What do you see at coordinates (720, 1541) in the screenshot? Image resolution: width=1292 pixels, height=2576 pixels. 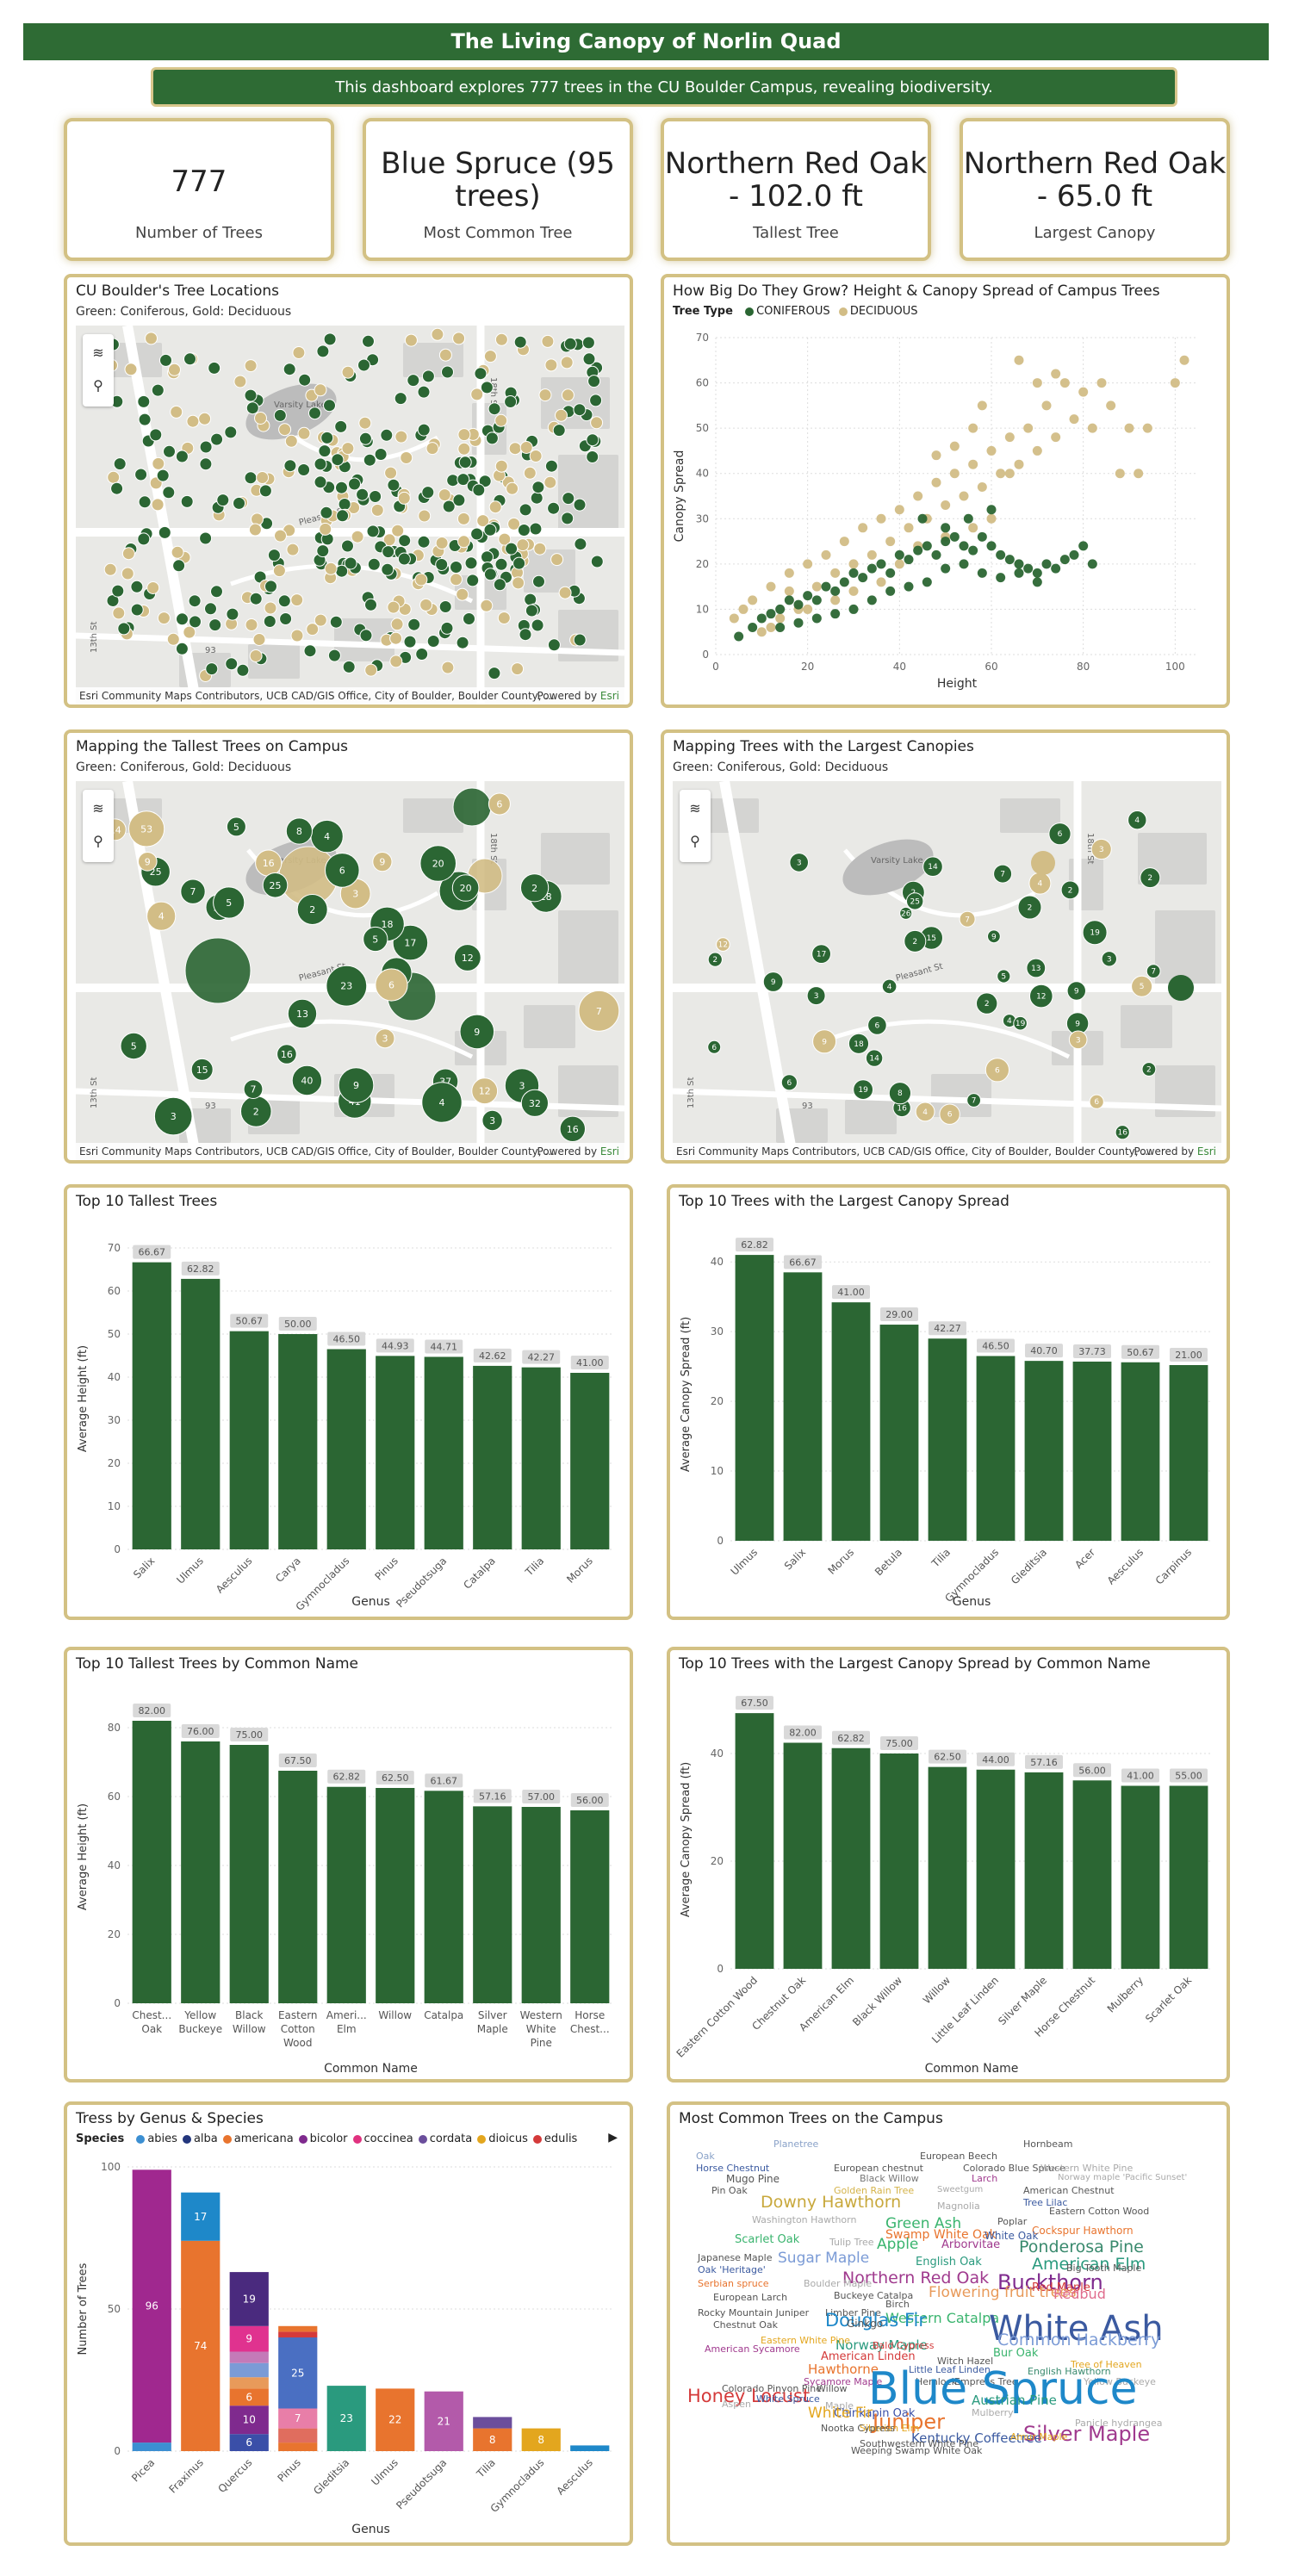 I see `y-tick-label: 0` at bounding box center [720, 1541].